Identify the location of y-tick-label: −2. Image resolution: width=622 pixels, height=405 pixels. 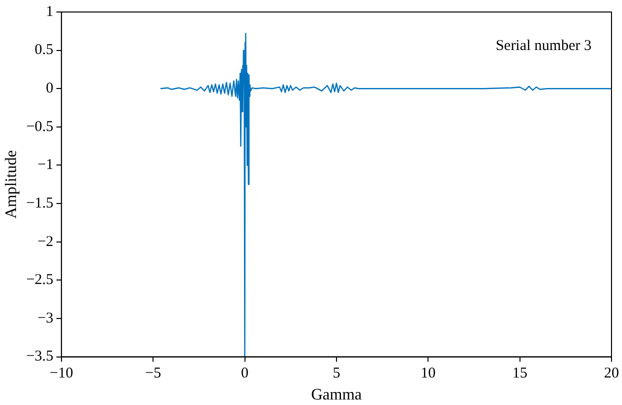
(45, 242).